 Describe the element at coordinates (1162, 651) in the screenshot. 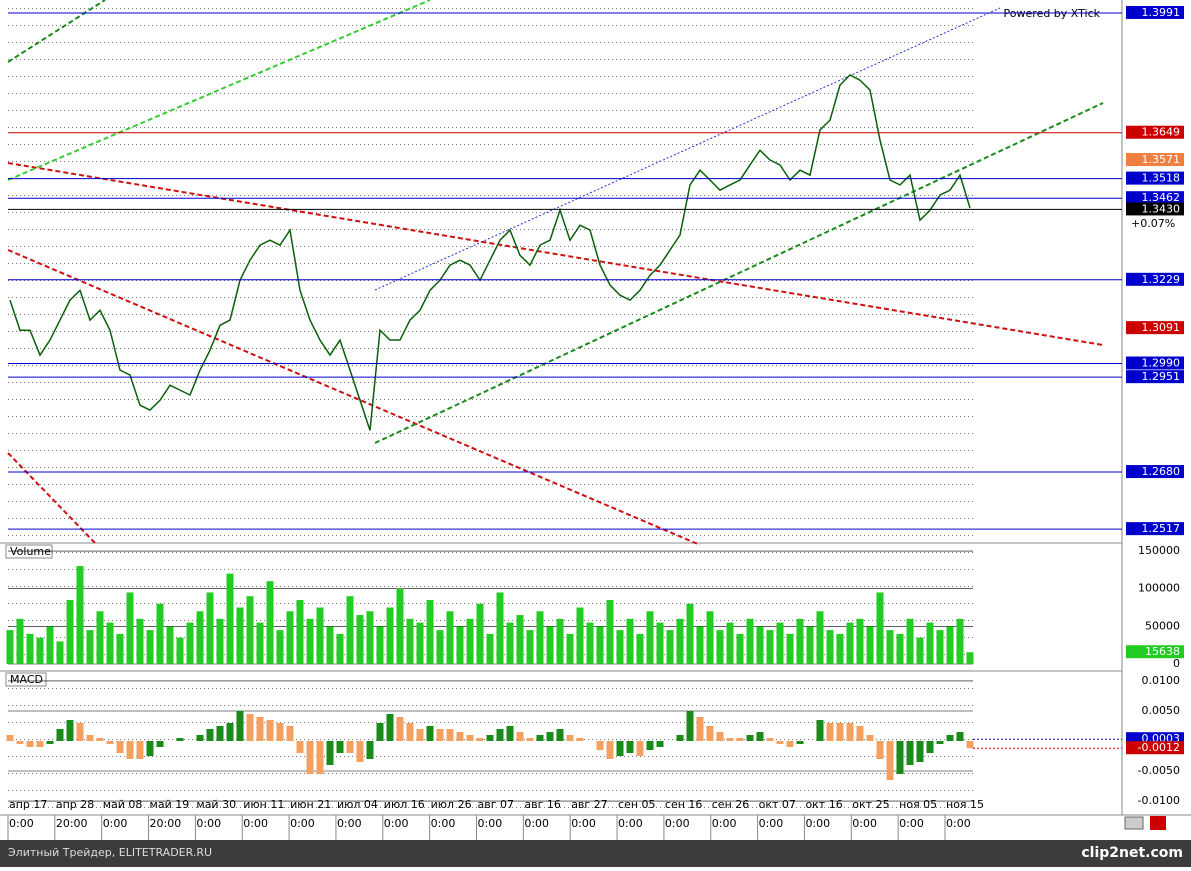

I see `axis-label: 15638` at that location.